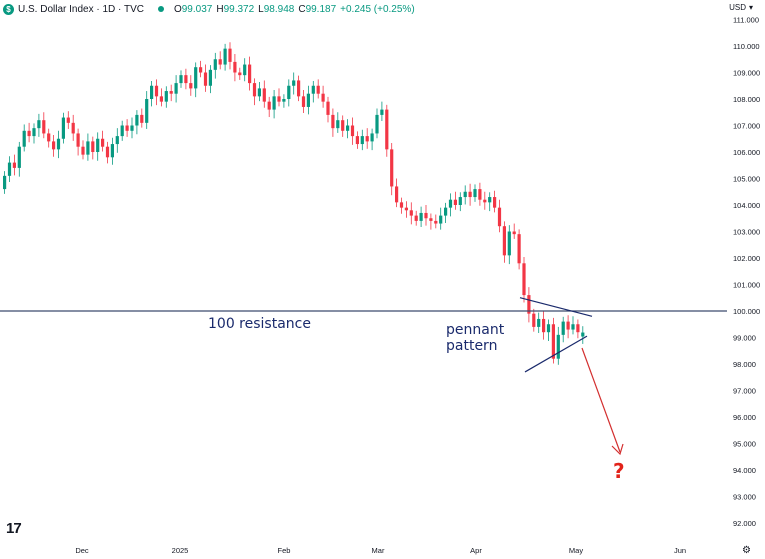  I want to click on y-tick-label: 93.000, so click(744, 497).